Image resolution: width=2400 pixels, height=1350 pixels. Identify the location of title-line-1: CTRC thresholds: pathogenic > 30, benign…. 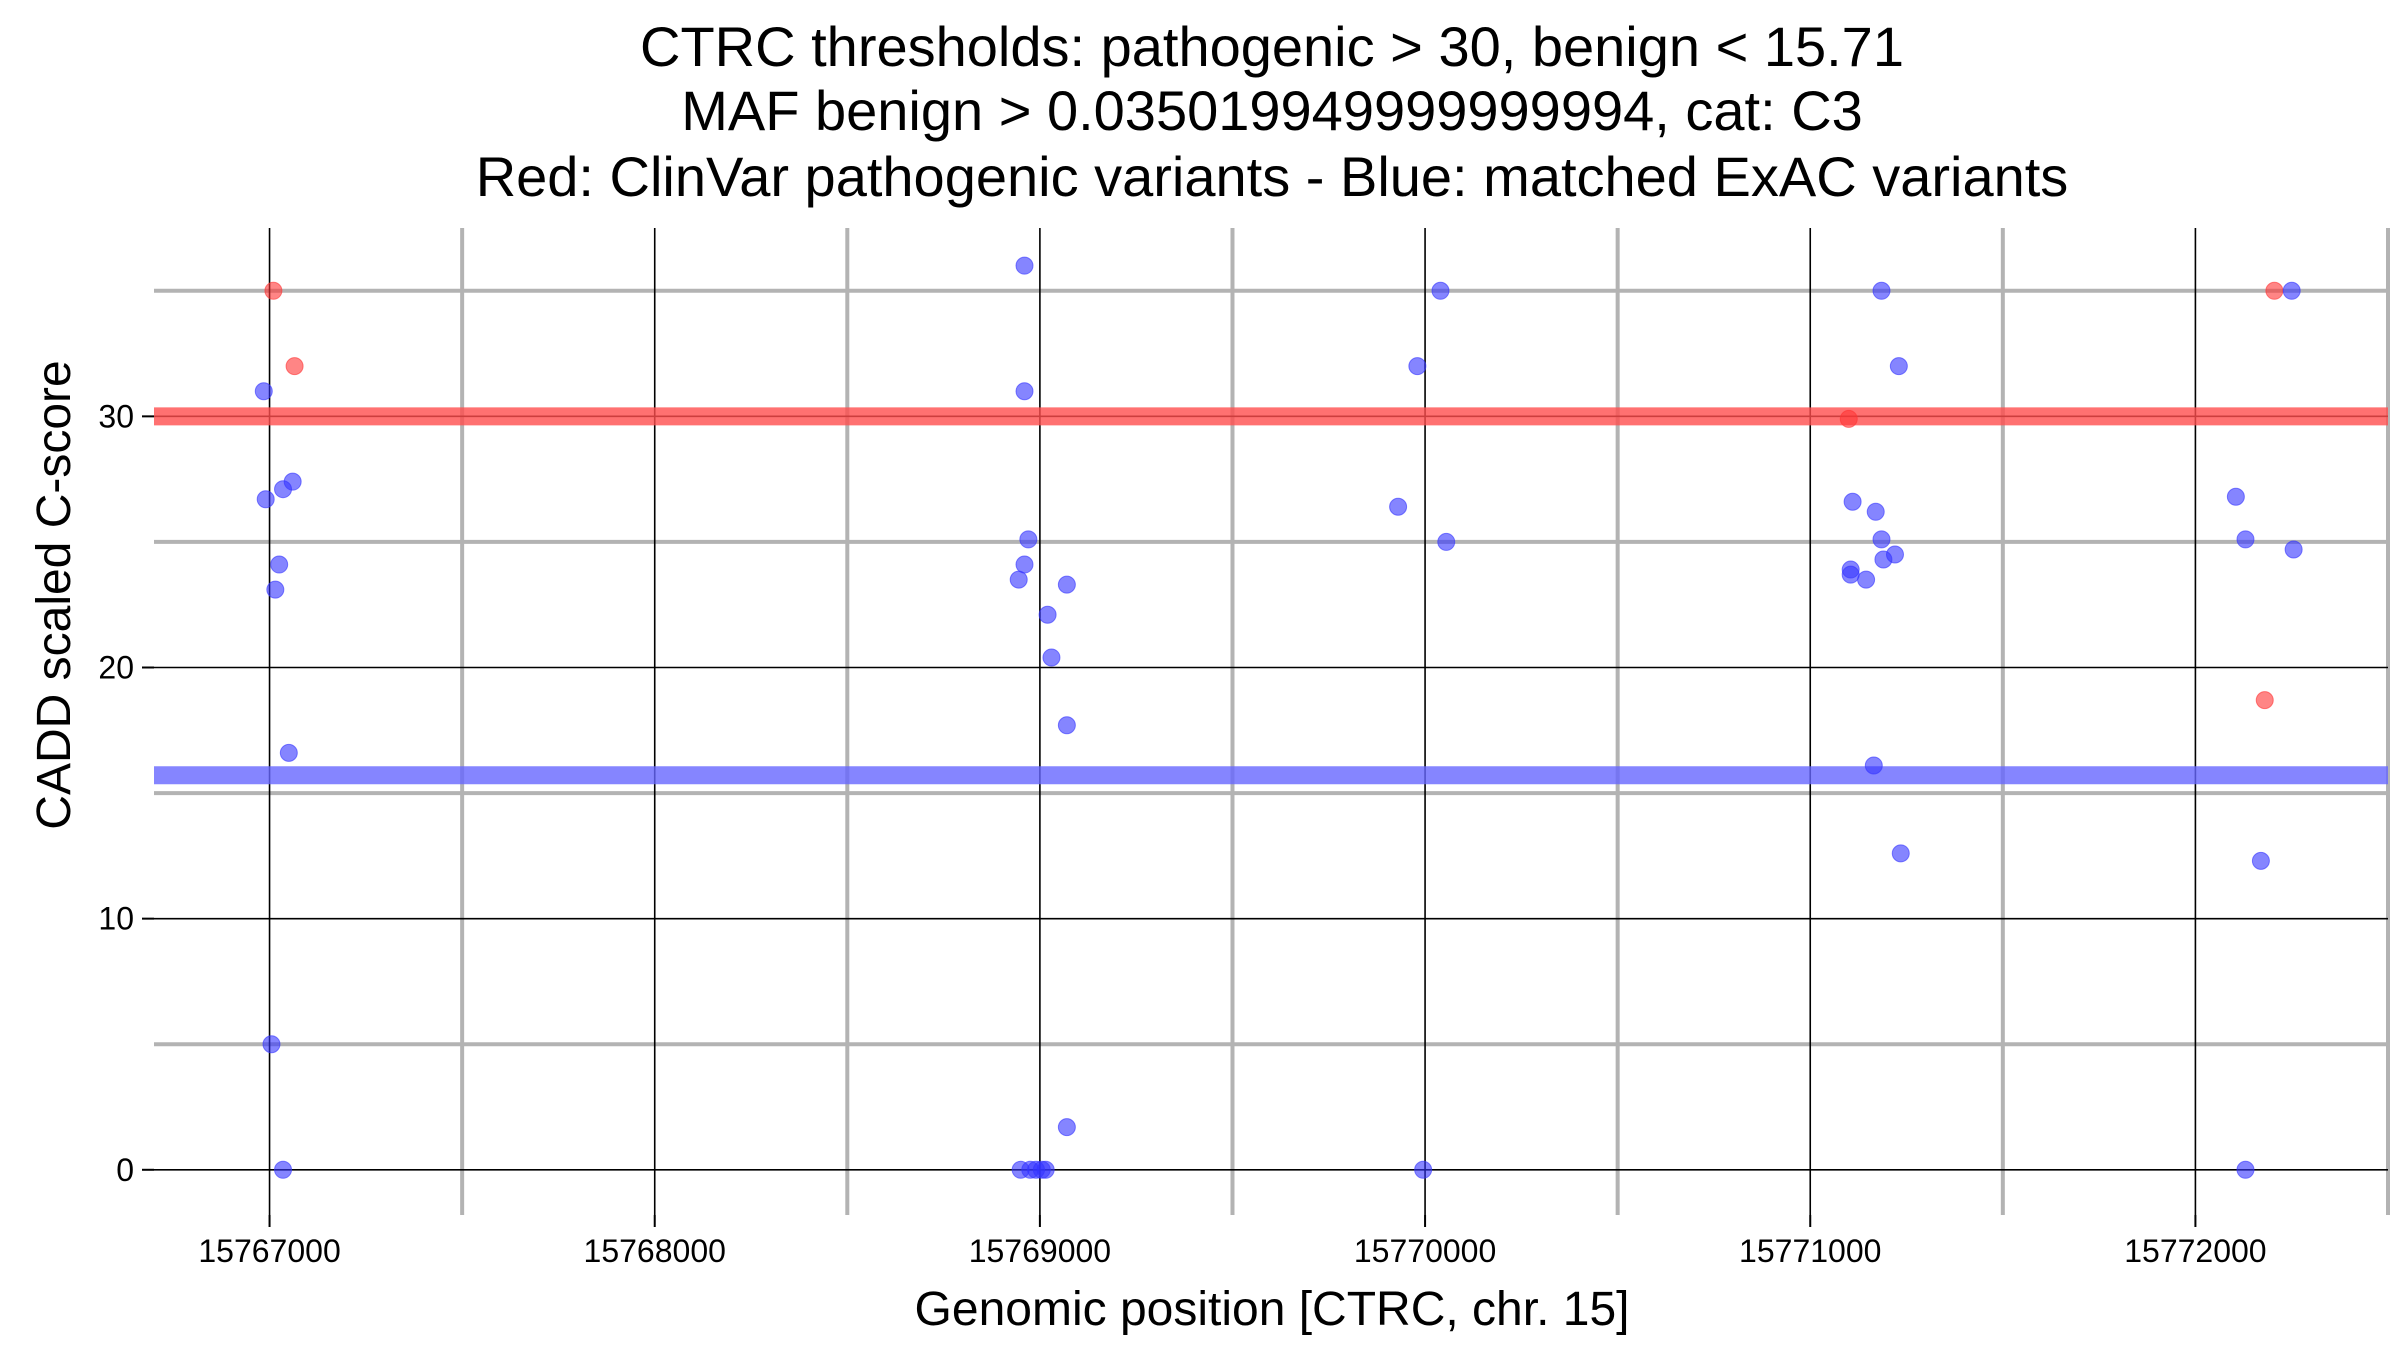
(1272, 46).